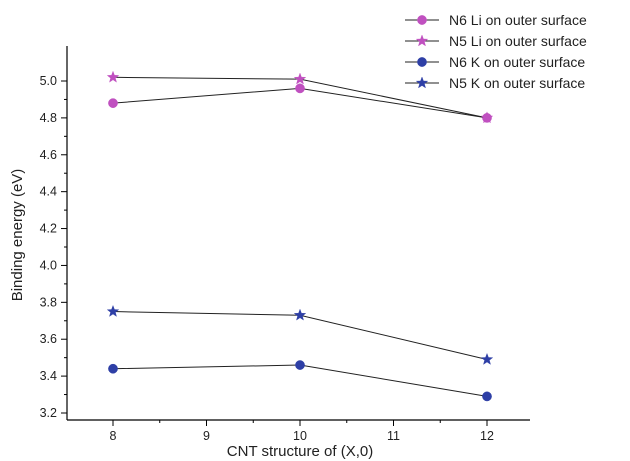 The height and width of the screenshot is (461, 630). I want to click on x-tick-label: 10, so click(300, 436).